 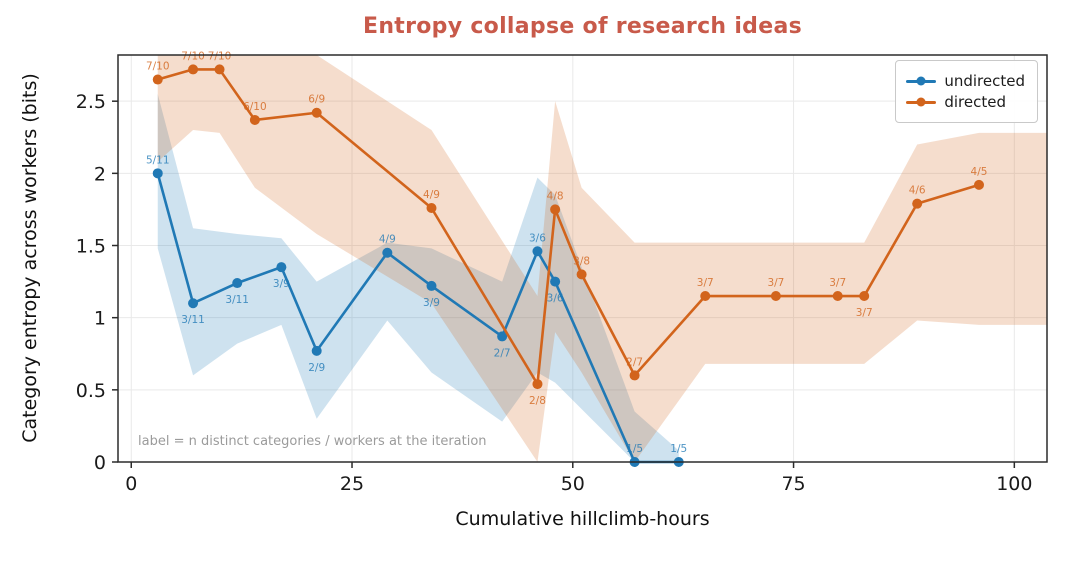 I want to click on svg-text: 0.5, so click(x=91, y=391).